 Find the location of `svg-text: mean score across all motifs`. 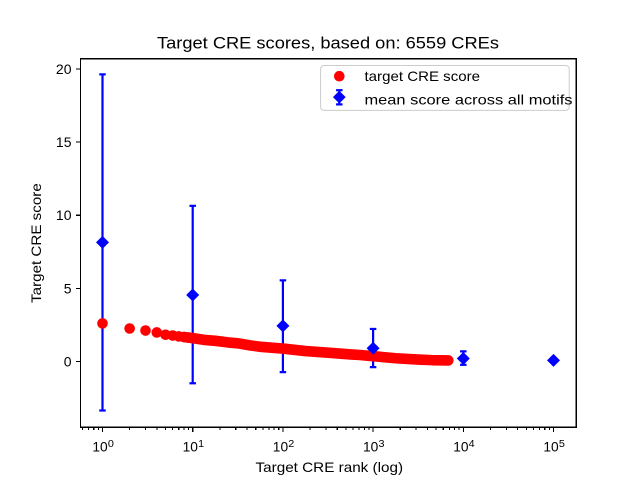

svg-text: mean score across all motifs is located at coordinates (469, 99).